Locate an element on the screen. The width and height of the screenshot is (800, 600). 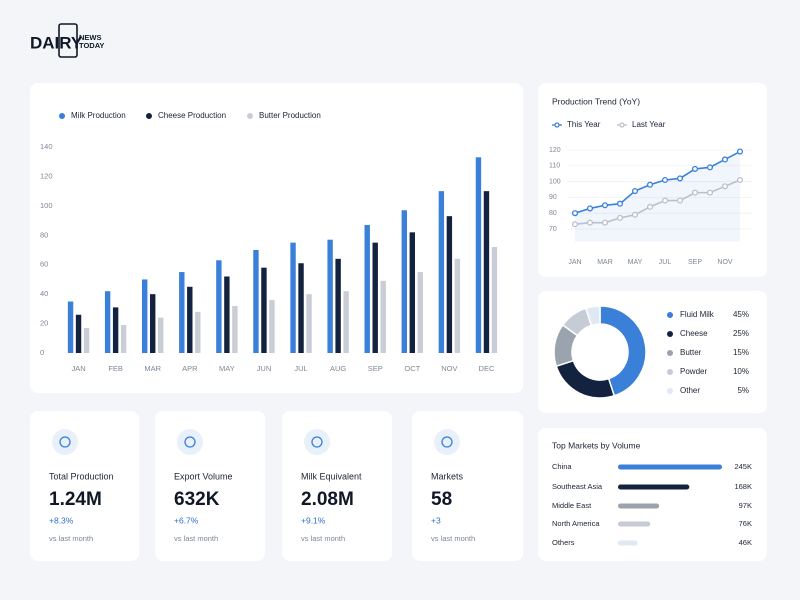
legend-label: Butter Production is located at coordinates (290, 115).